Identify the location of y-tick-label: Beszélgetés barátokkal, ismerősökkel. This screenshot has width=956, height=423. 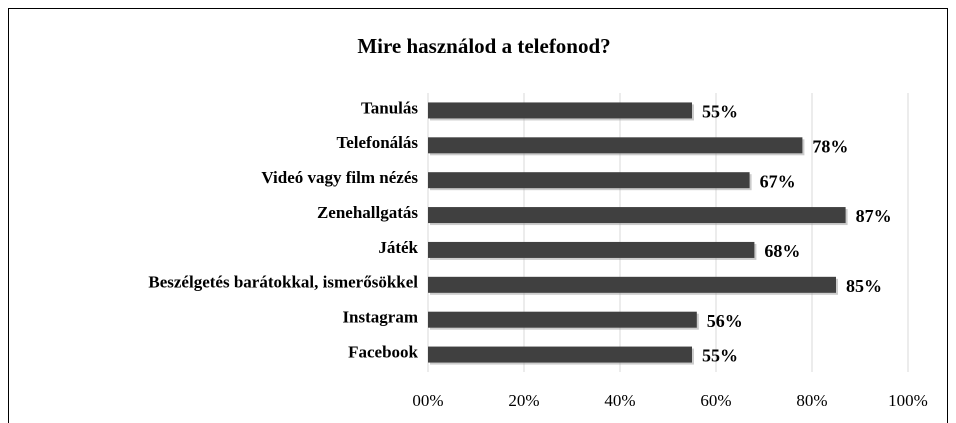
(283, 282).